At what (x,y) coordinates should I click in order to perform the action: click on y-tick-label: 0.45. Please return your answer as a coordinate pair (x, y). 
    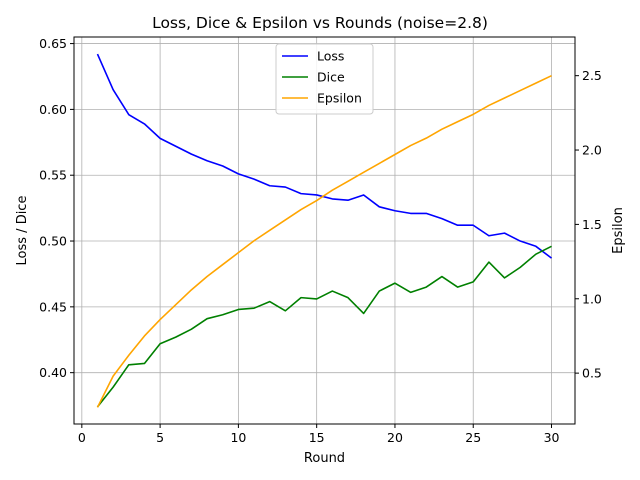
    Looking at the image, I should click on (53, 306).